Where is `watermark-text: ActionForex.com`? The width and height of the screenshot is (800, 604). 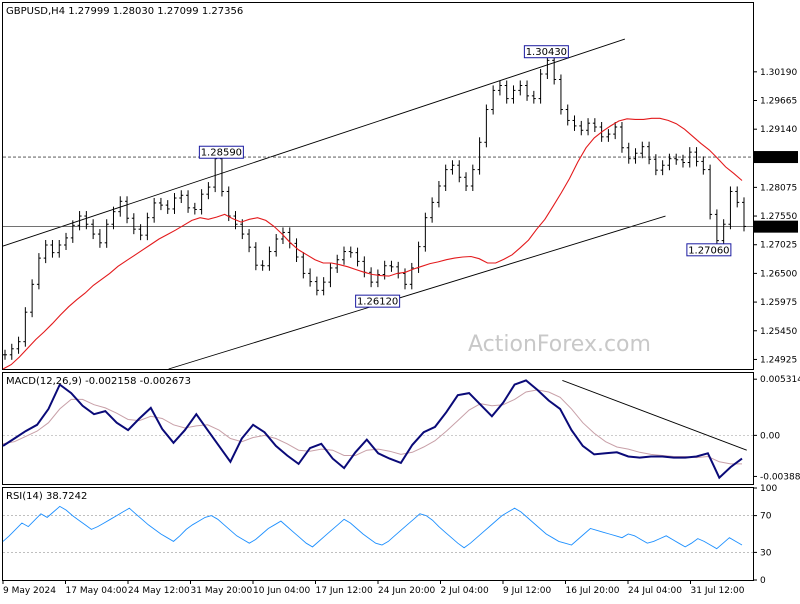
watermark-text: ActionForex.com is located at coordinates (559, 344).